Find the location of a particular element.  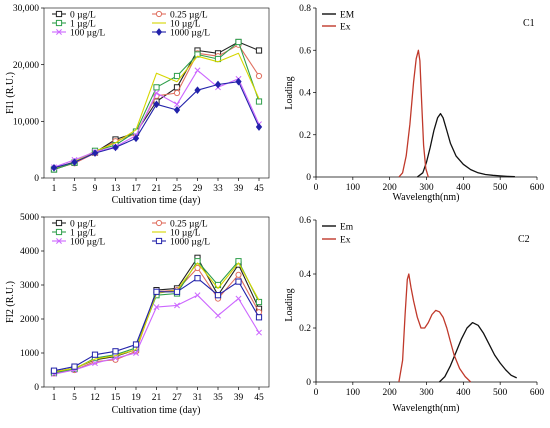

y-tick-label: 4000 is located at coordinates (29, 252).